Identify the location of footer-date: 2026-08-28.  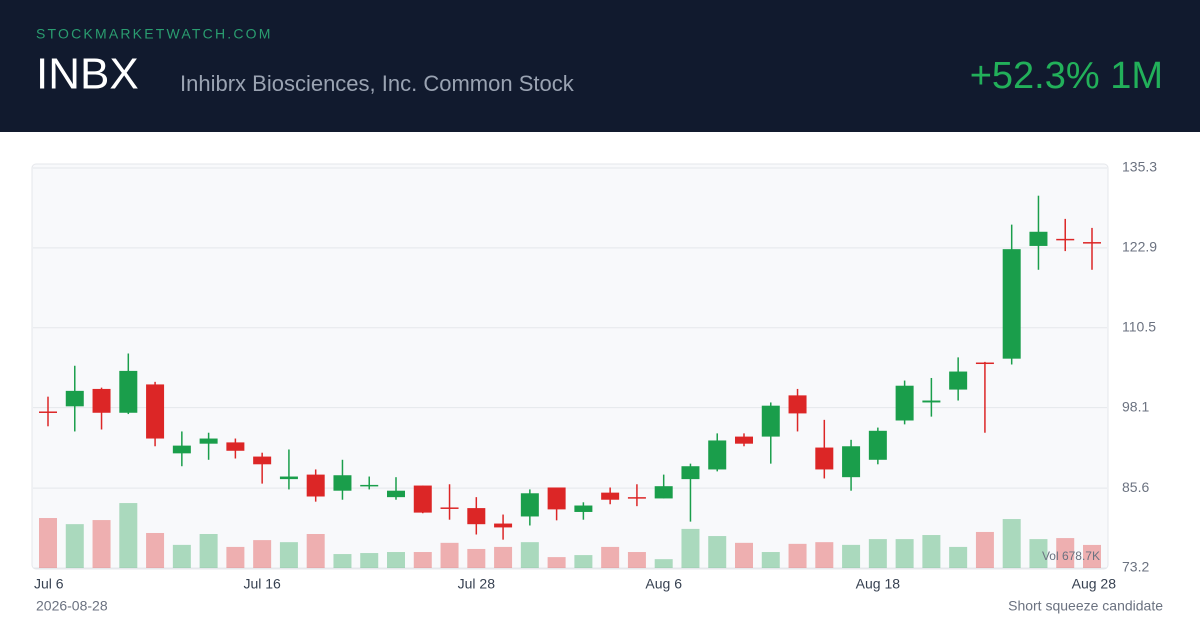
(72, 606).